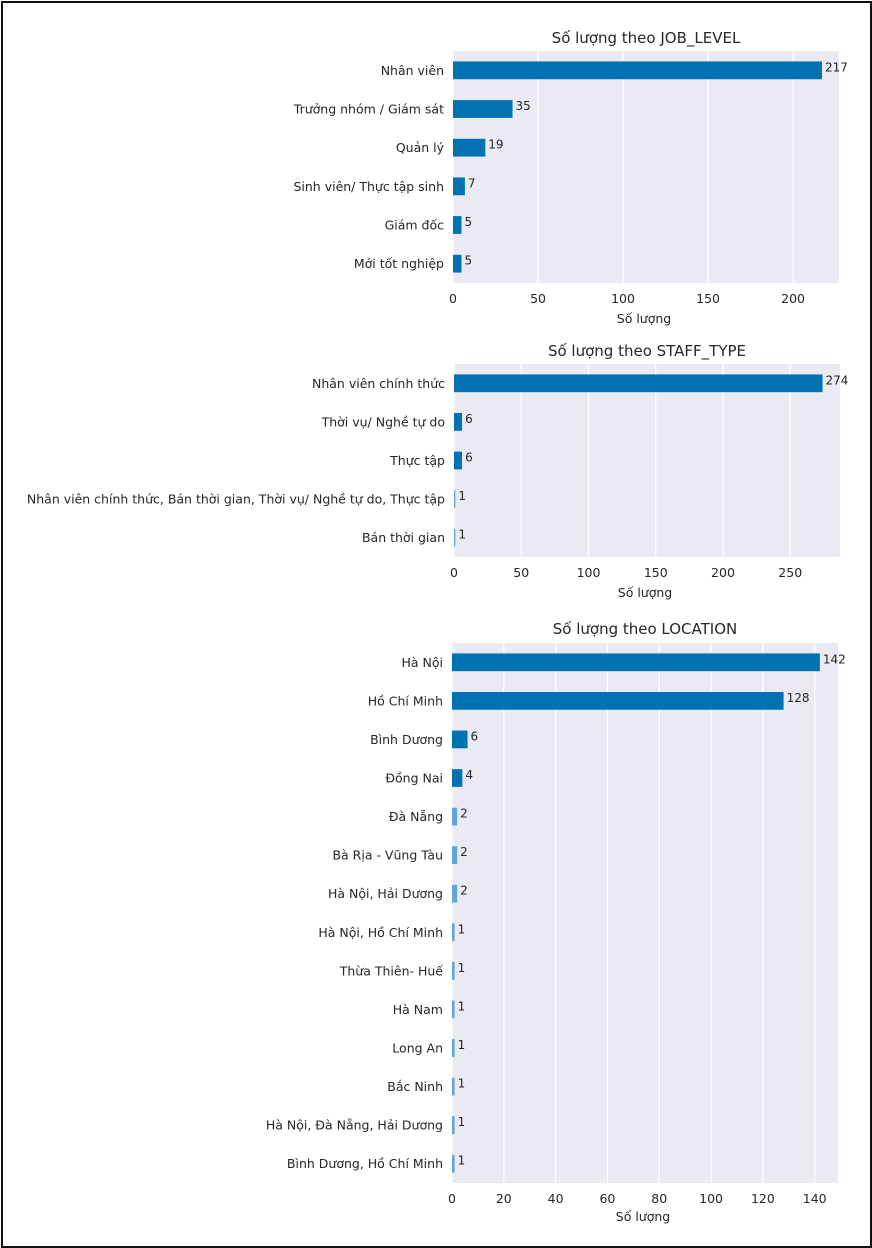 Image resolution: width=872 pixels, height=1248 pixels. What do you see at coordinates (836, 67) in the screenshot?
I see `bar-value-label: 217` at bounding box center [836, 67].